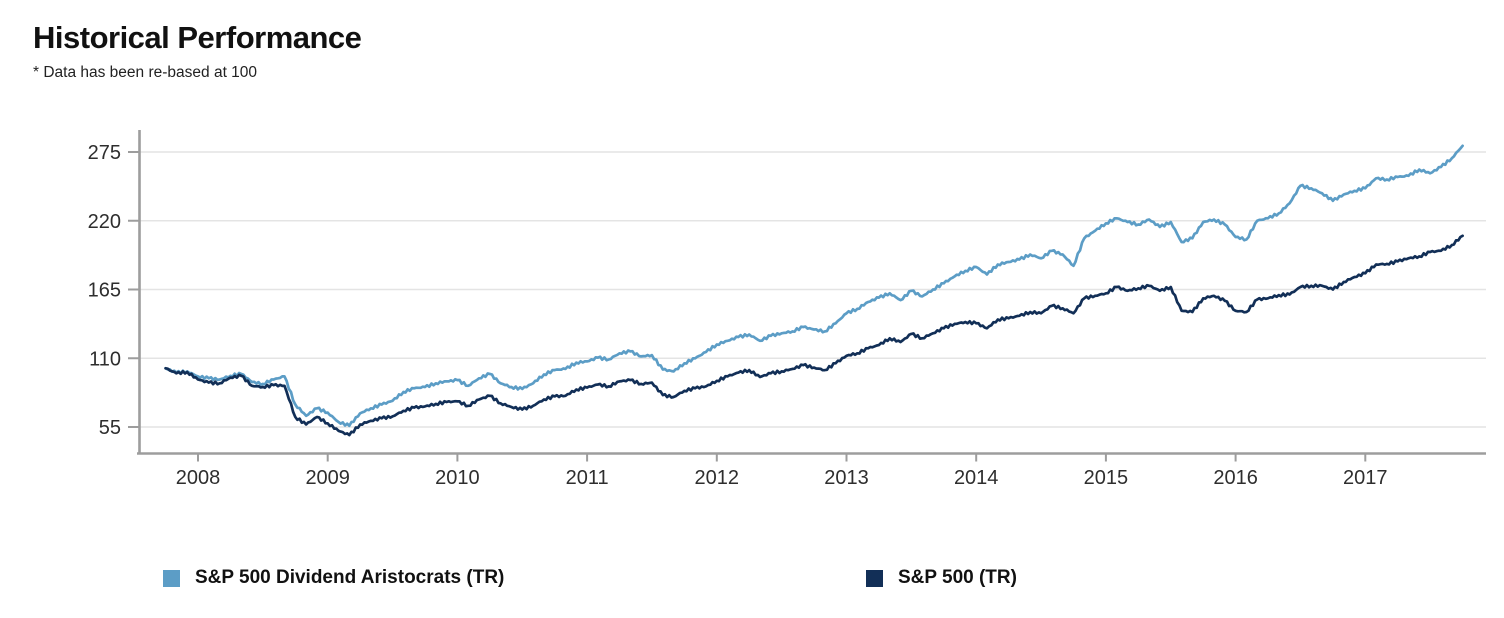  I want to click on x-tick-label: 2009, so click(327, 478).